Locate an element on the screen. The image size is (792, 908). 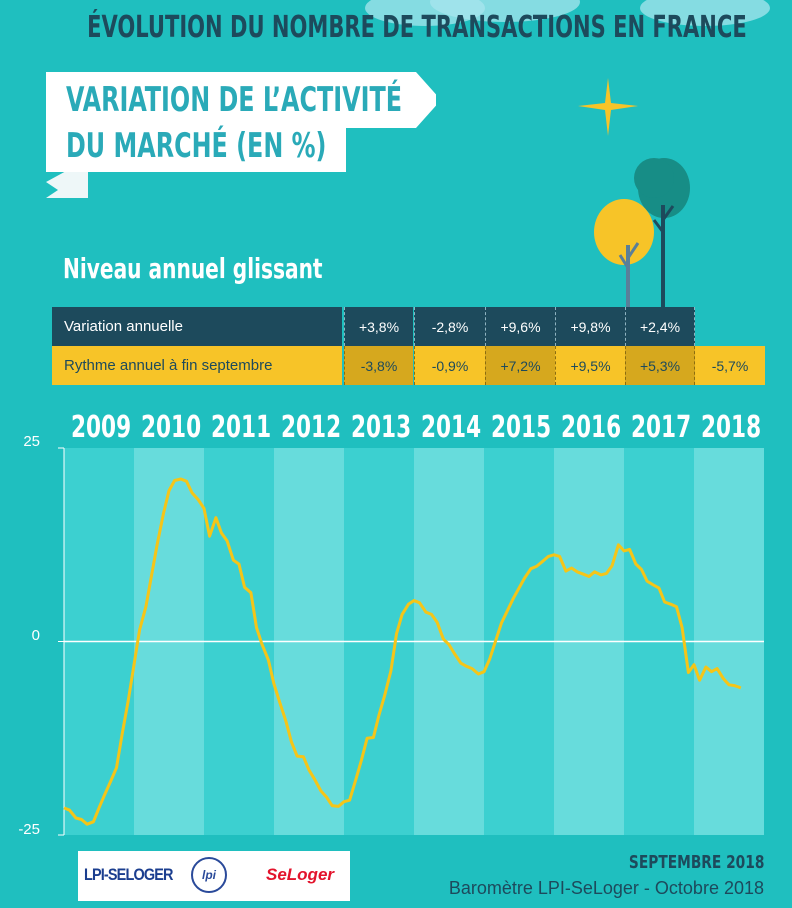
trees-illustration is located at coordinates (642, 235).